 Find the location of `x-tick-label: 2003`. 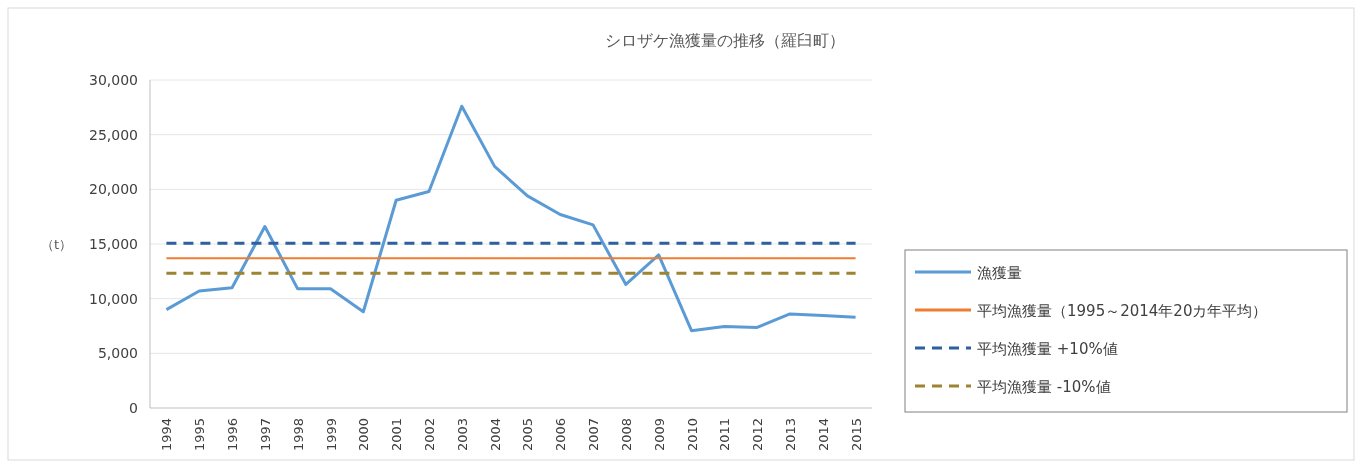

x-tick-label: 2003 is located at coordinates (462, 435).